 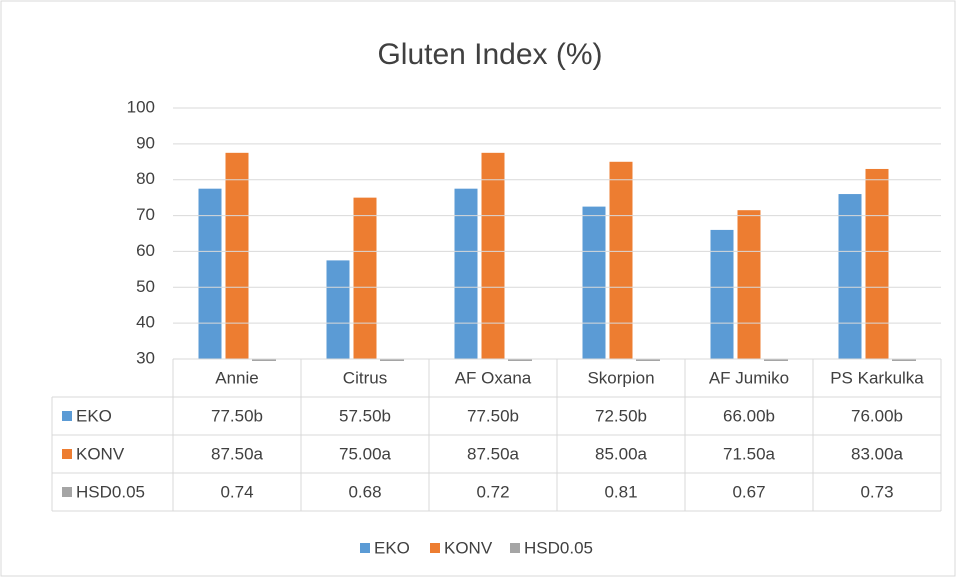 What do you see at coordinates (145, 250) in the screenshot?
I see `y-tick-label: 60` at bounding box center [145, 250].